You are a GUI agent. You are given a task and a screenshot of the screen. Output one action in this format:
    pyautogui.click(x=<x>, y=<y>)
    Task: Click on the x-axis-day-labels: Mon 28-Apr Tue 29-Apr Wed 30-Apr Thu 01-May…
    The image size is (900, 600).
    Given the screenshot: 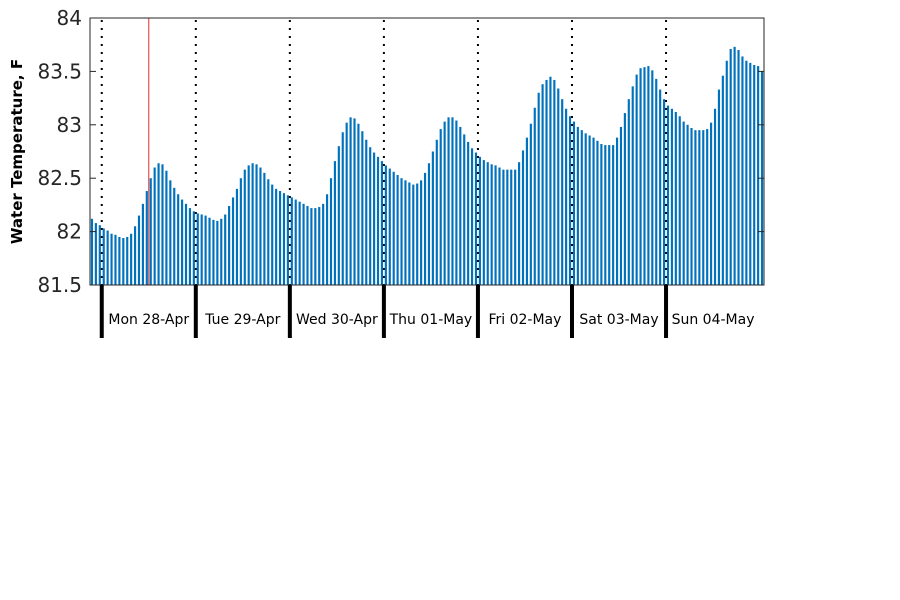 What is the action you would take?
    pyautogui.click(x=427, y=311)
    